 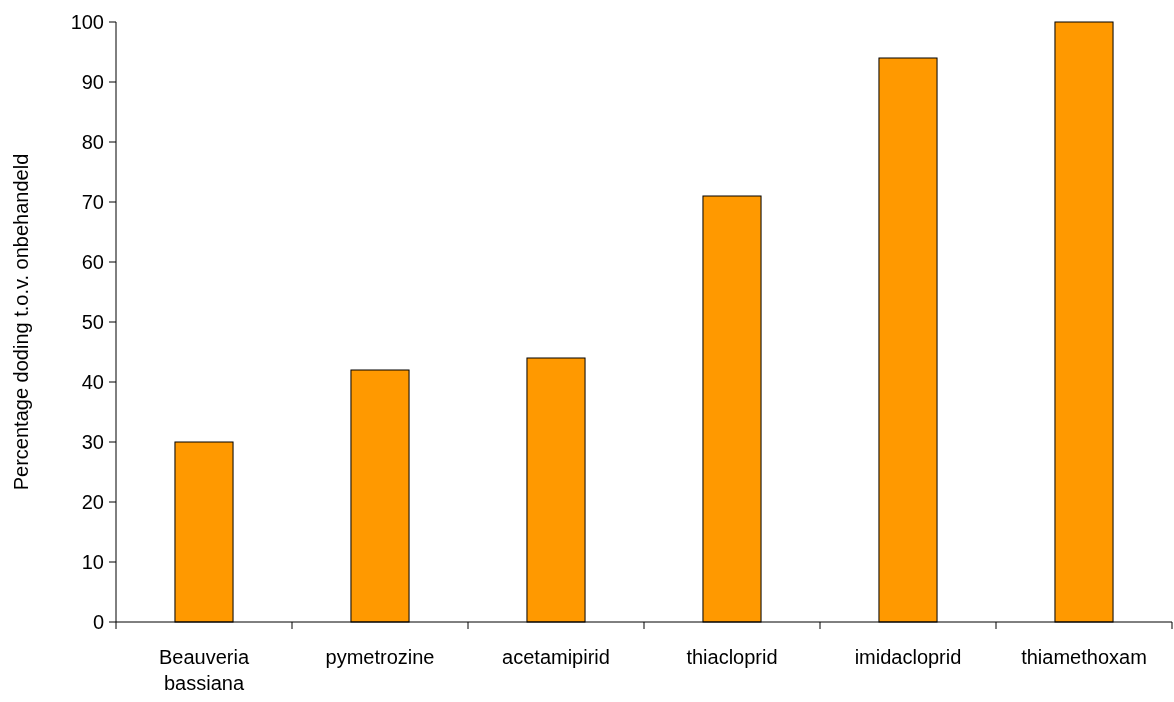 I want to click on y-tick-label: 30, so click(x=92, y=442).